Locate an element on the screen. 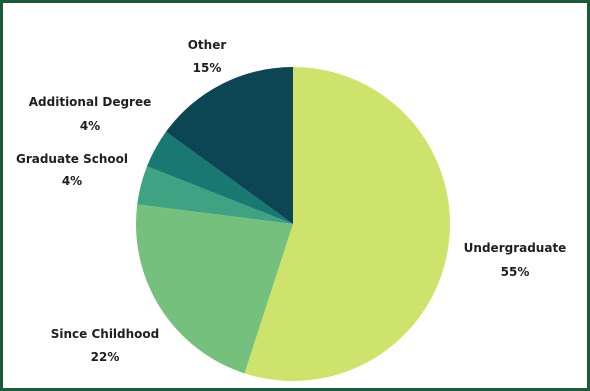 The width and height of the screenshot is (590, 391). value-label-since-childhood: 22% is located at coordinates (105, 357).